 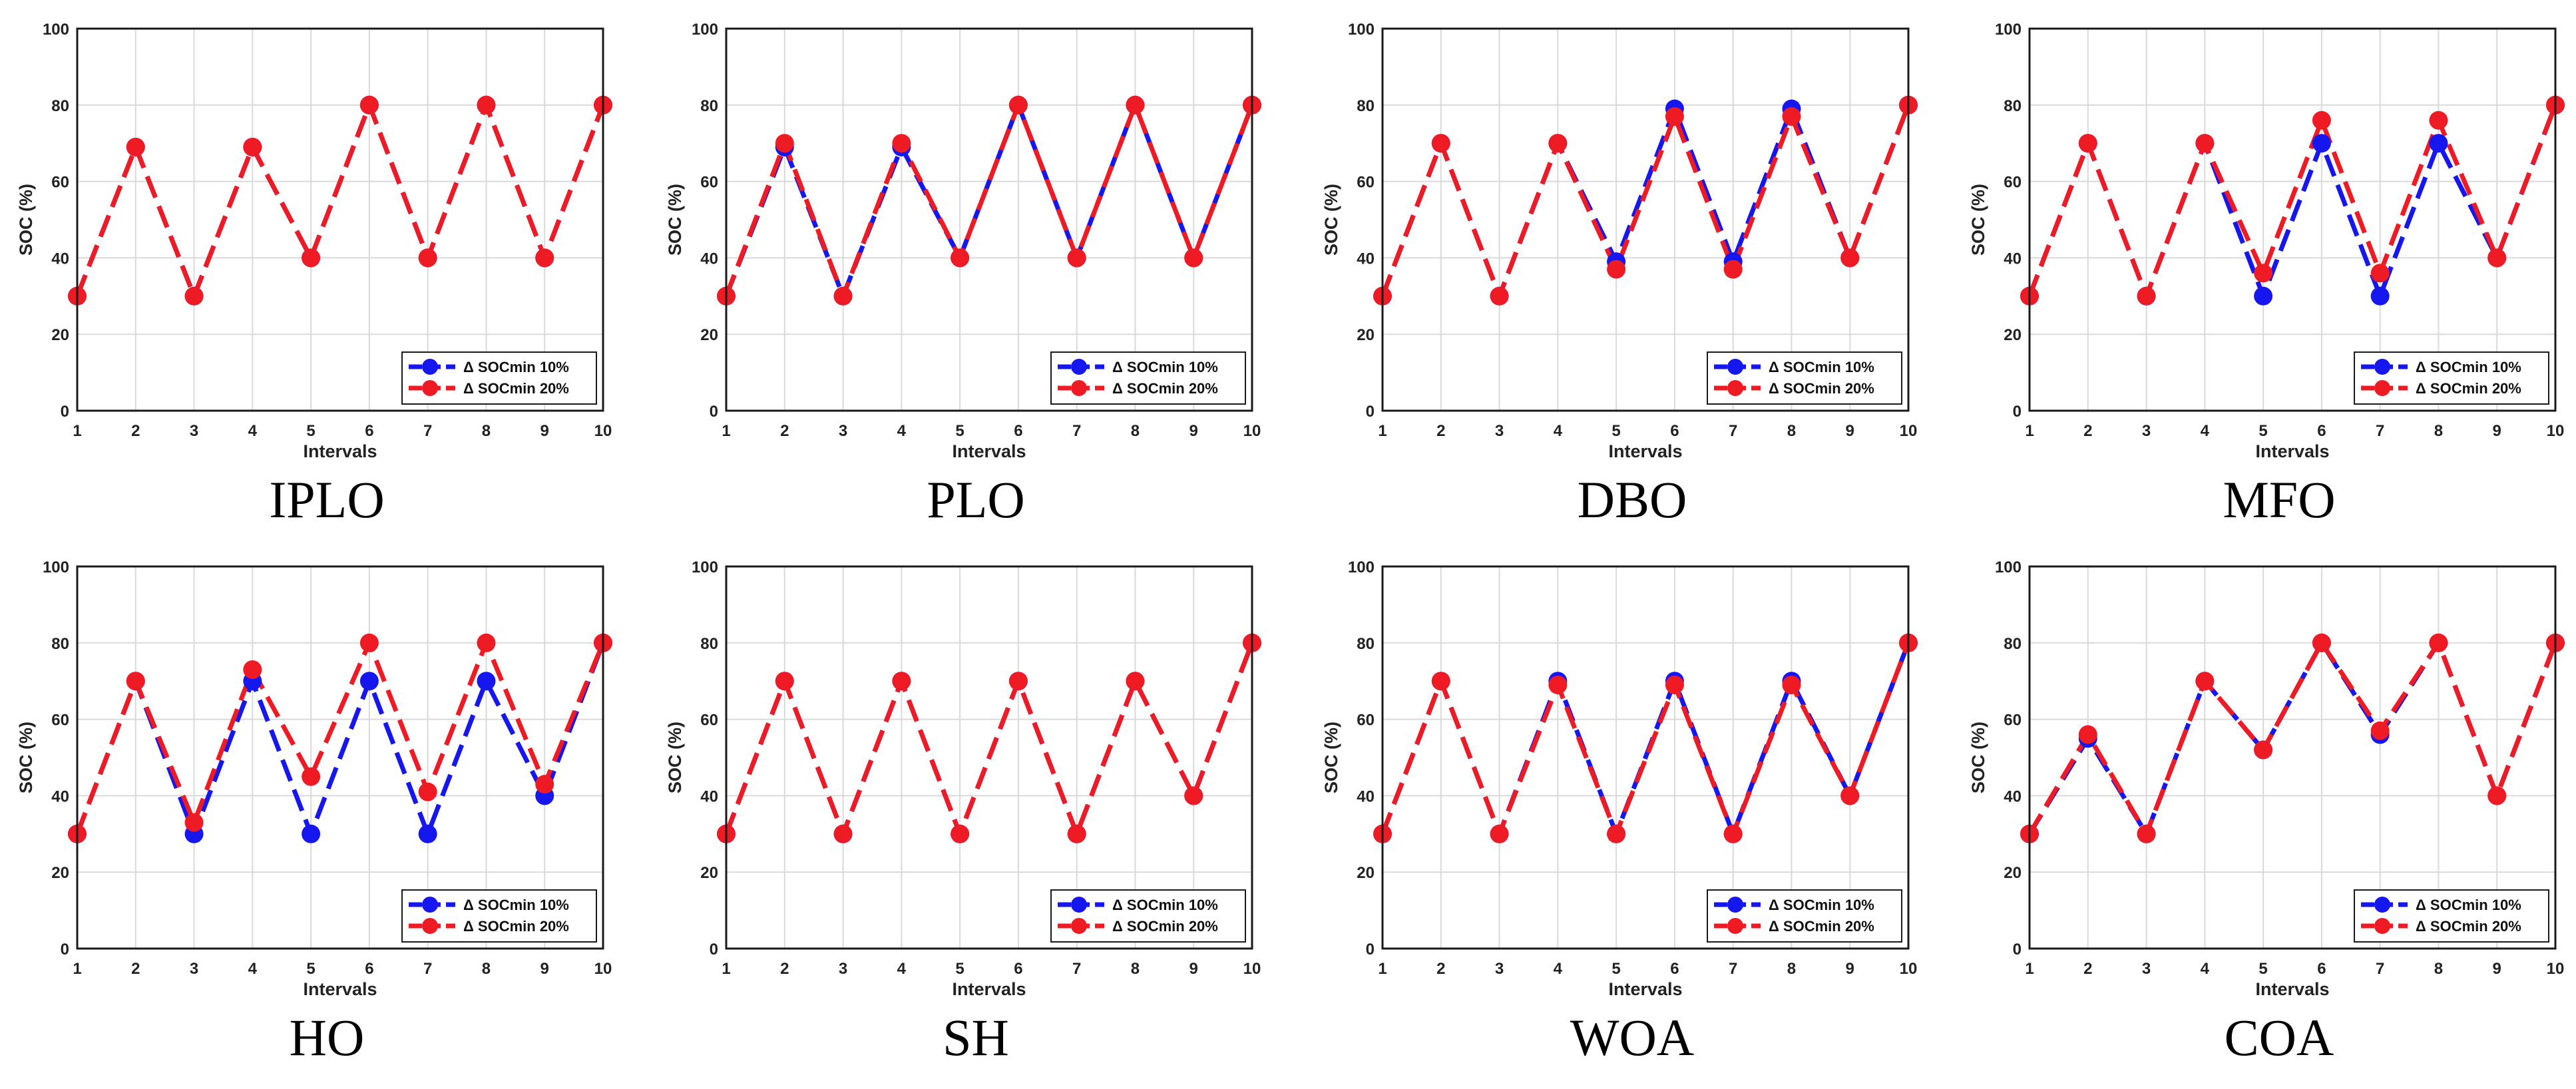 What do you see at coordinates (975, 500) in the screenshot?
I see `chart-caption: PLO` at bounding box center [975, 500].